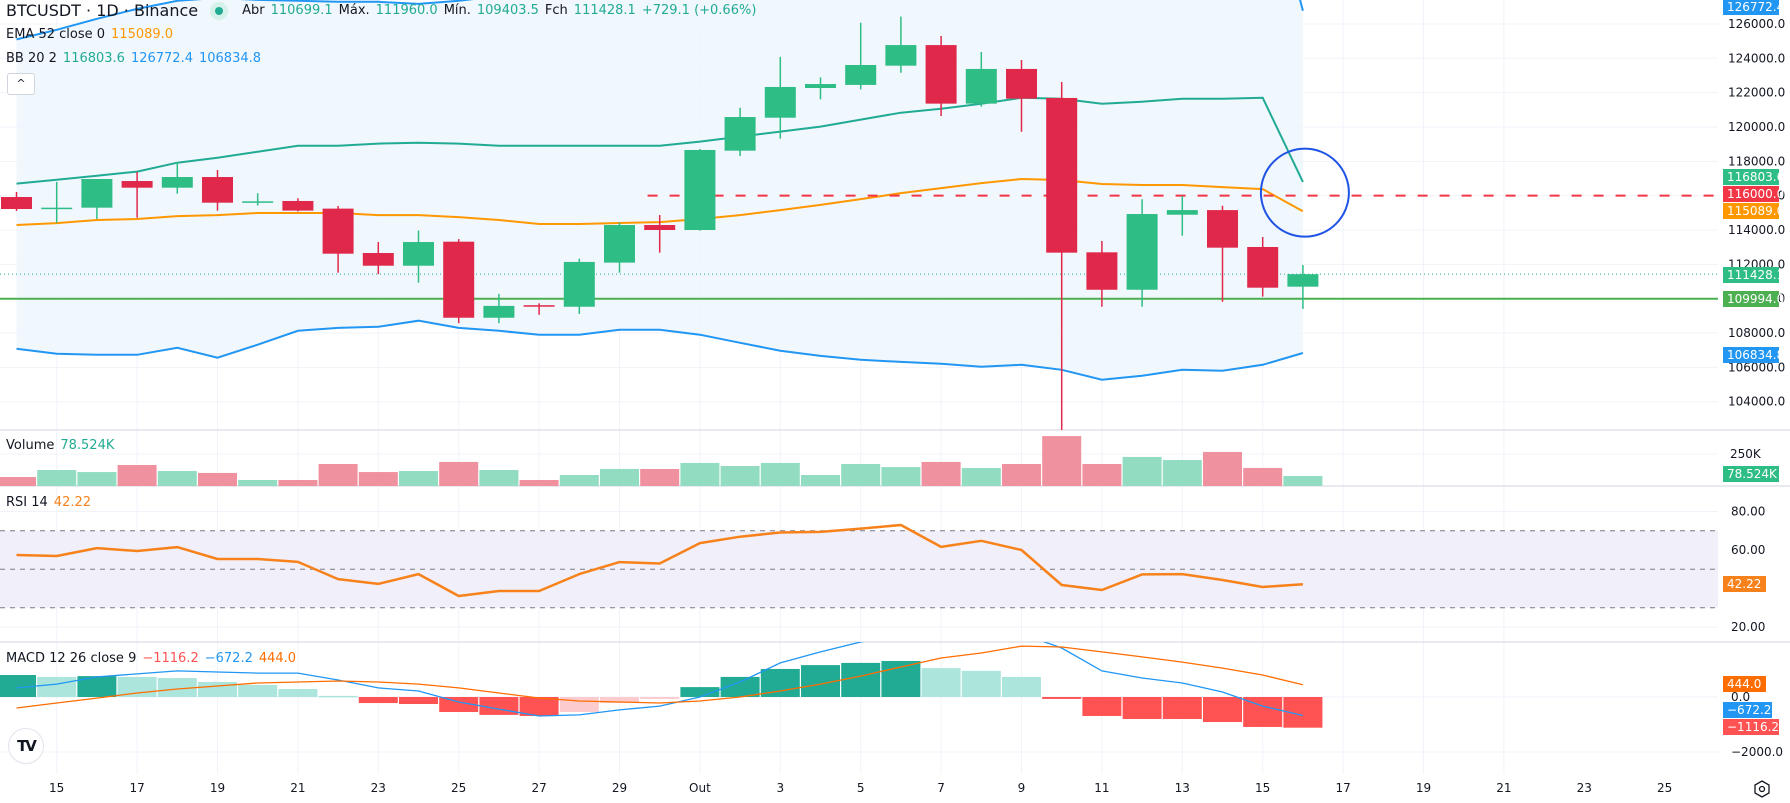 This screenshot has width=1790, height=803. What do you see at coordinates (1756, 367) in the screenshot?
I see `price-tick: 106000.0` at bounding box center [1756, 367].